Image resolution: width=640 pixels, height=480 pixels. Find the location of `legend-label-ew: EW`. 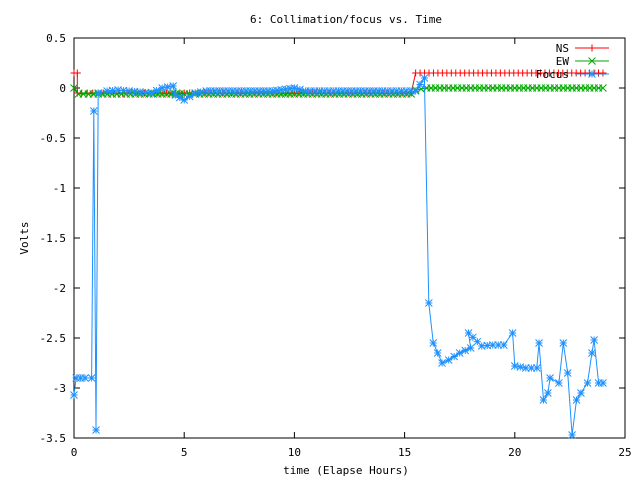

legend-label-ew: EW is located at coordinates (563, 61).